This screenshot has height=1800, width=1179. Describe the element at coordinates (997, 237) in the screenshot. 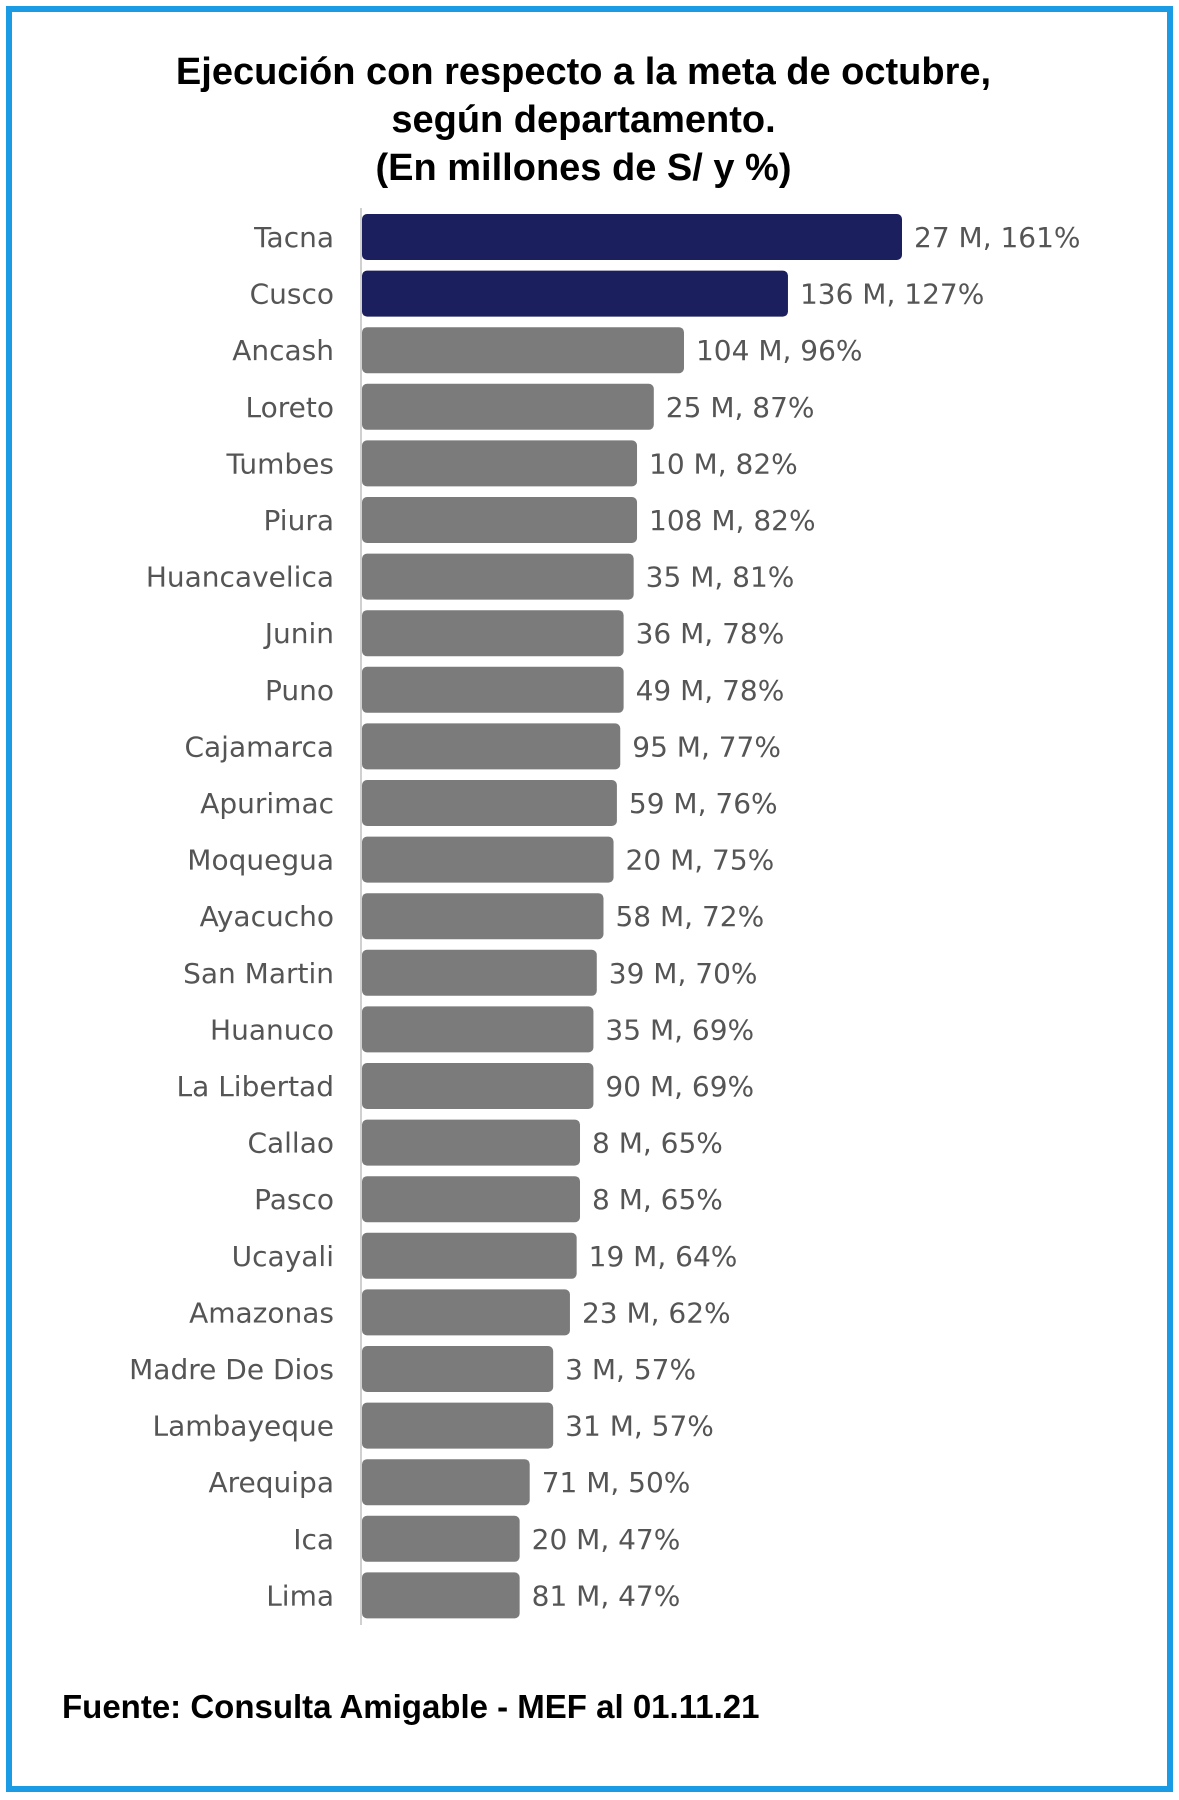

I see `data-label: 27 M, 161%` at that location.